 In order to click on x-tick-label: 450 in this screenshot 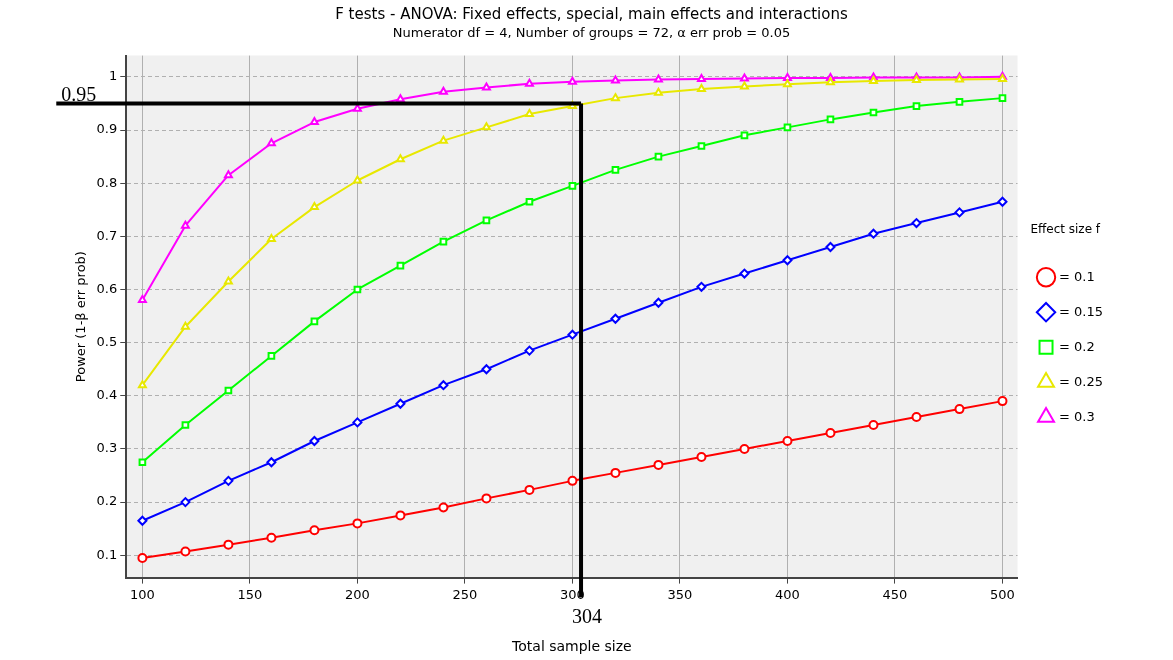, I will do `click(895, 594)`.